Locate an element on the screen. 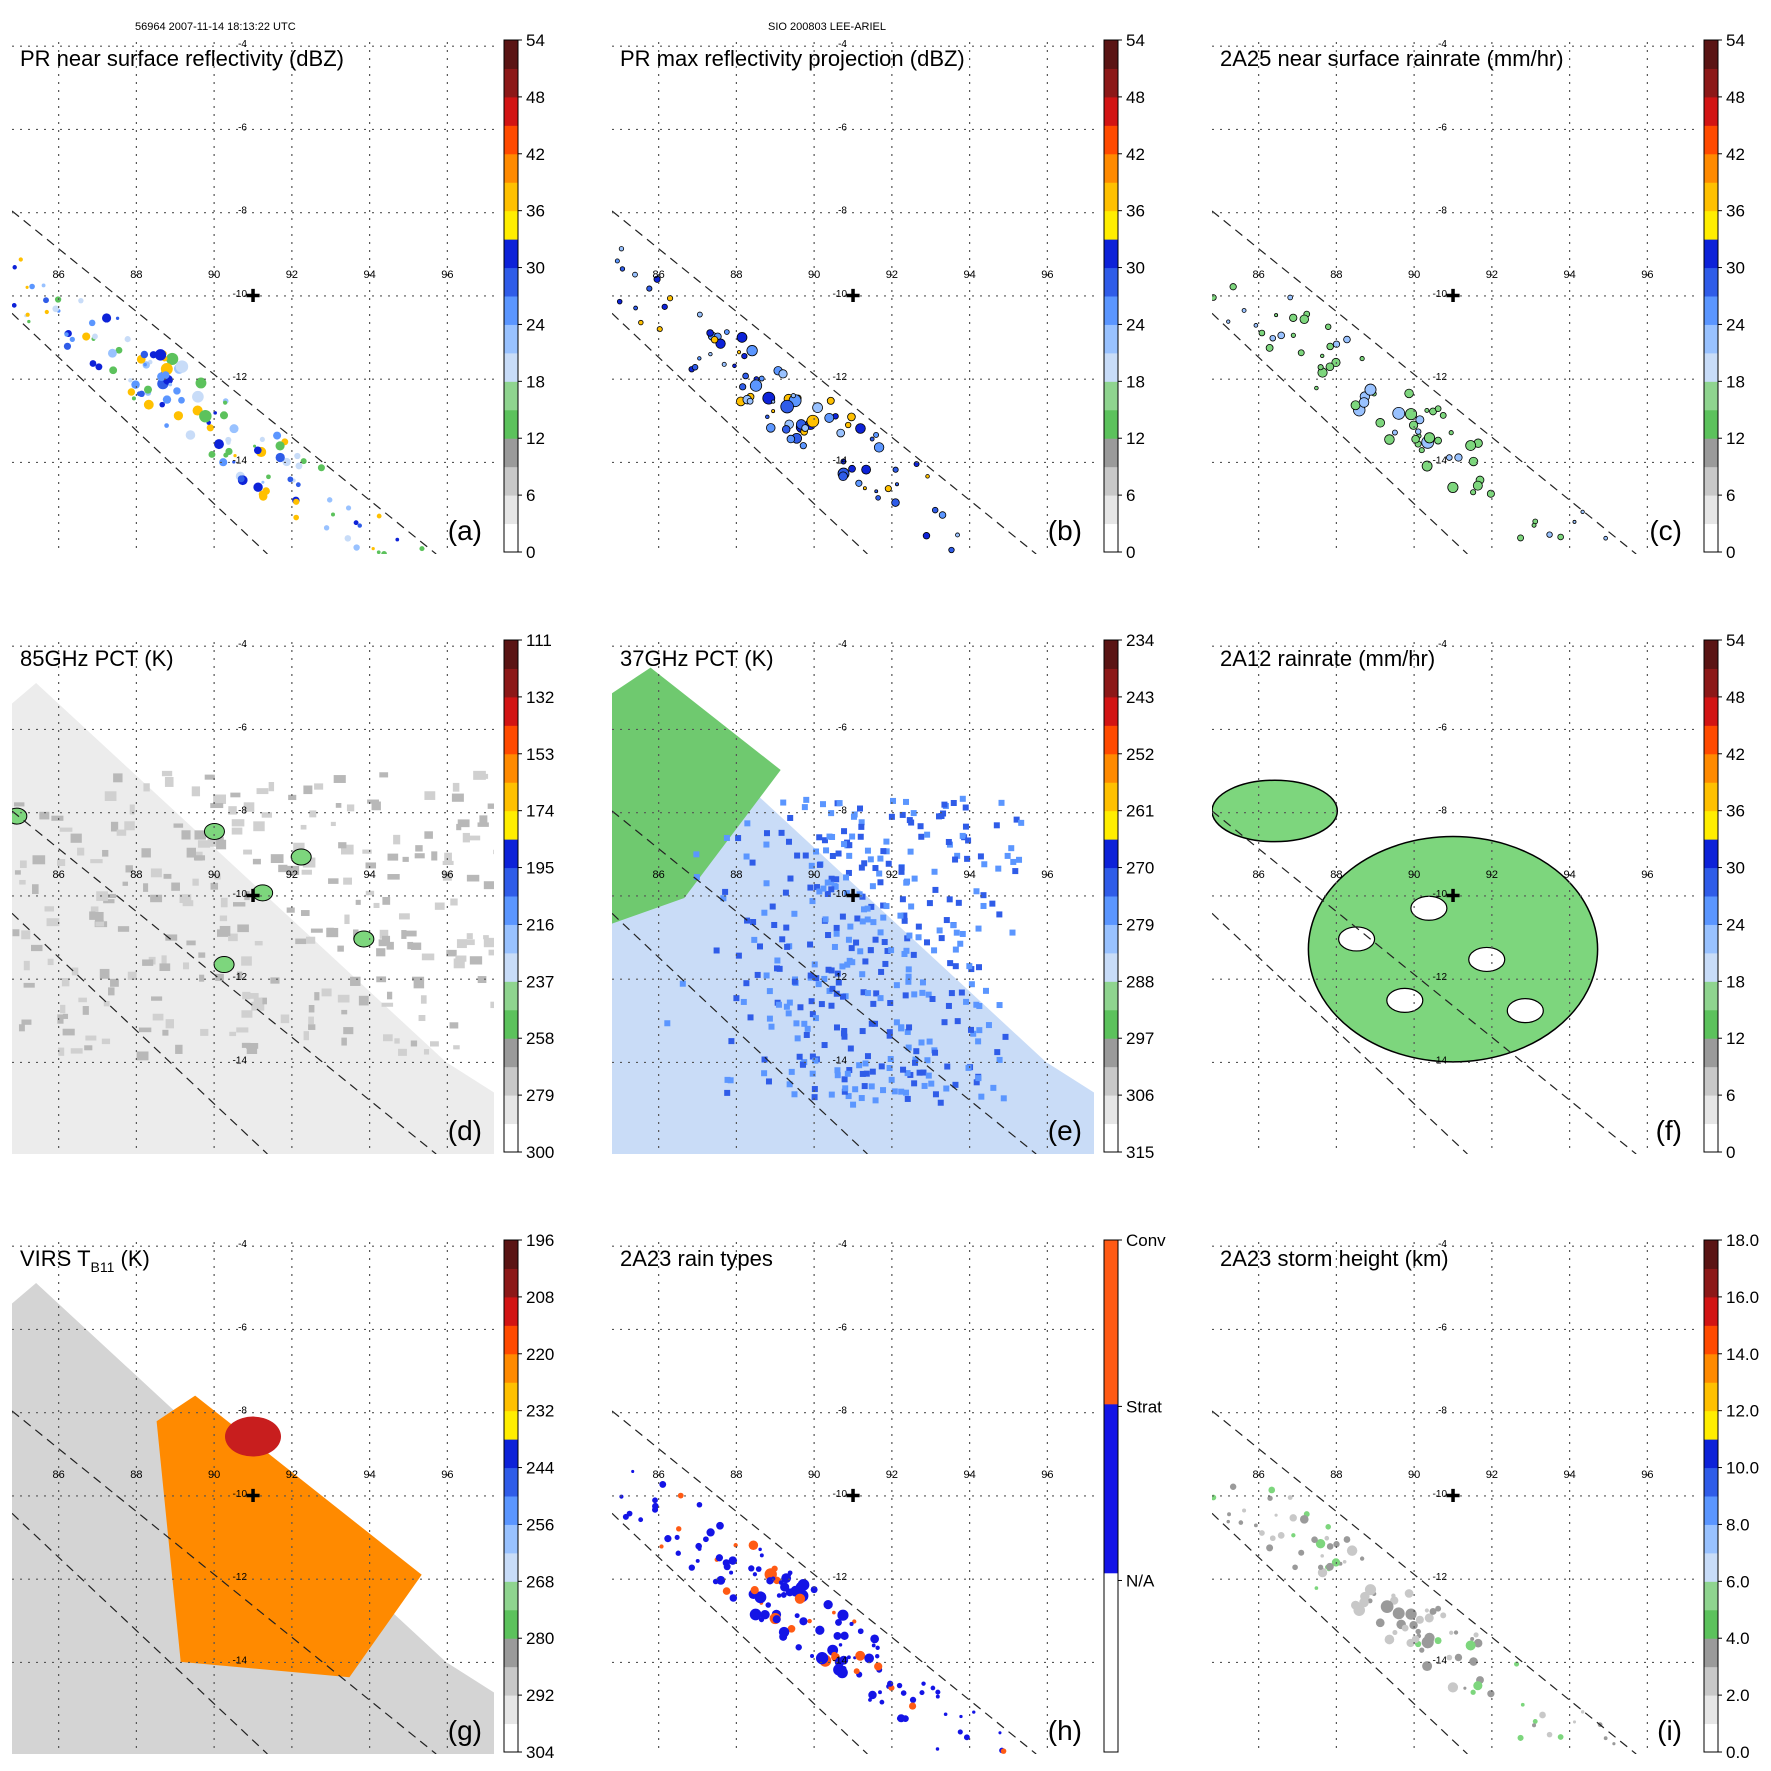  colorbar-tick-label: 36 is located at coordinates (1735, 811).